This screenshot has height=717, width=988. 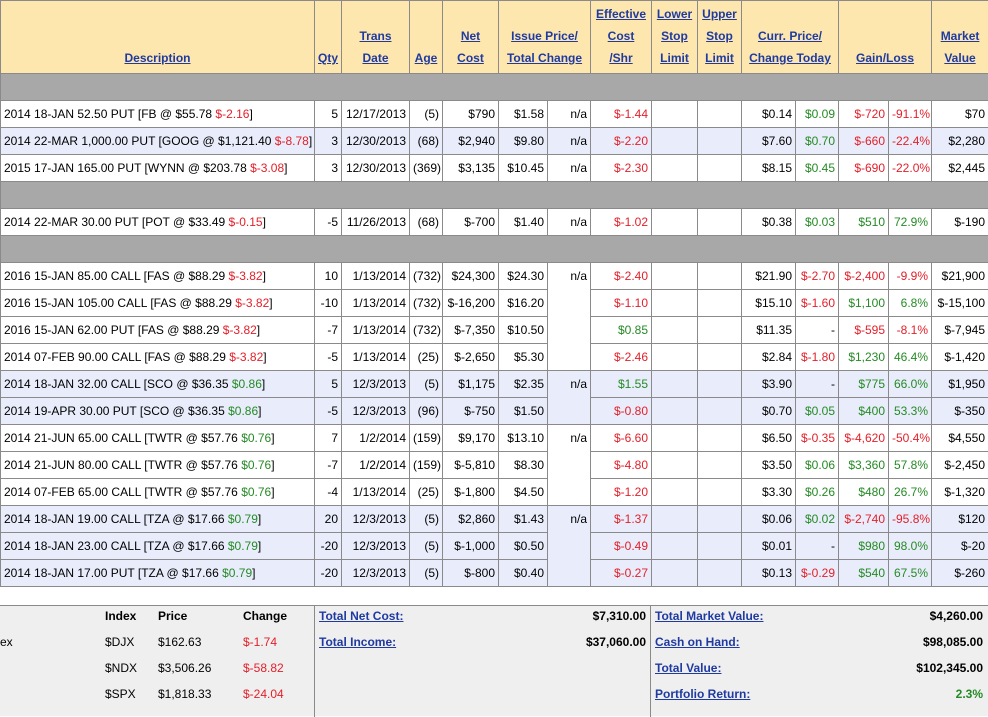 I want to click on cell: $-5,810, so click(x=471, y=465).